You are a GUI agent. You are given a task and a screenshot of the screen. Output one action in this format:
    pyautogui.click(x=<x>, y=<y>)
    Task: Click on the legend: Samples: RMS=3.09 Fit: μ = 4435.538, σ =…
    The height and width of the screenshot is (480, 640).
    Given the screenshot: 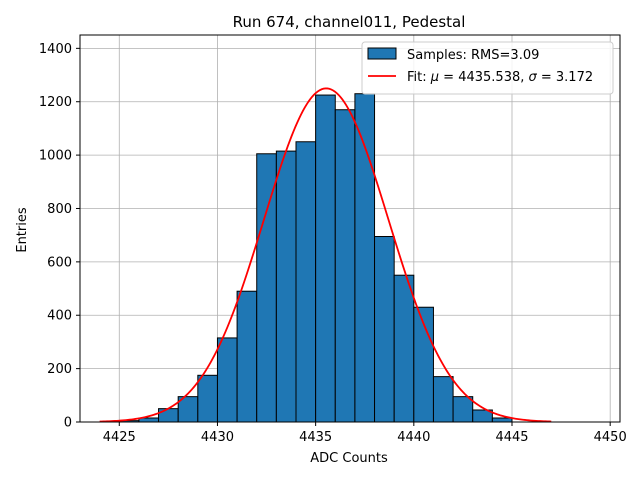 What is the action you would take?
    pyautogui.click(x=487, y=68)
    